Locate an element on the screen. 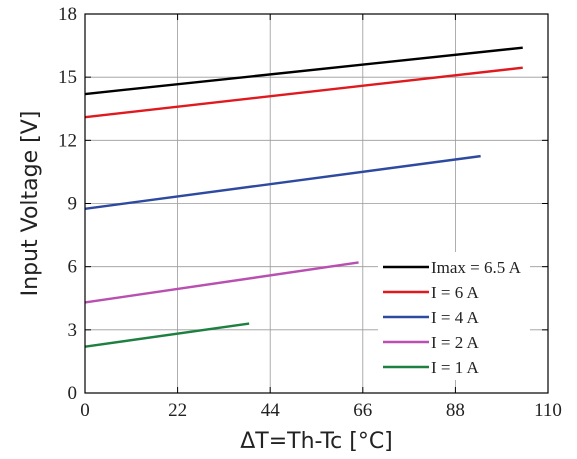  y-axis-title: Input Voltage [V] is located at coordinates (30, 204).